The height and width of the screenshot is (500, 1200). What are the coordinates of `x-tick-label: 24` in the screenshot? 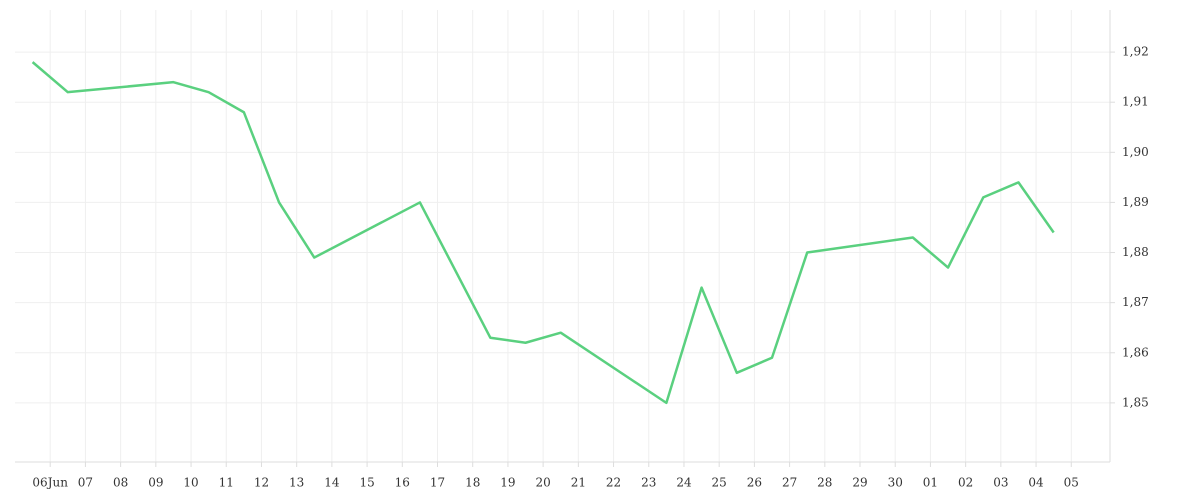 It's located at (684, 483).